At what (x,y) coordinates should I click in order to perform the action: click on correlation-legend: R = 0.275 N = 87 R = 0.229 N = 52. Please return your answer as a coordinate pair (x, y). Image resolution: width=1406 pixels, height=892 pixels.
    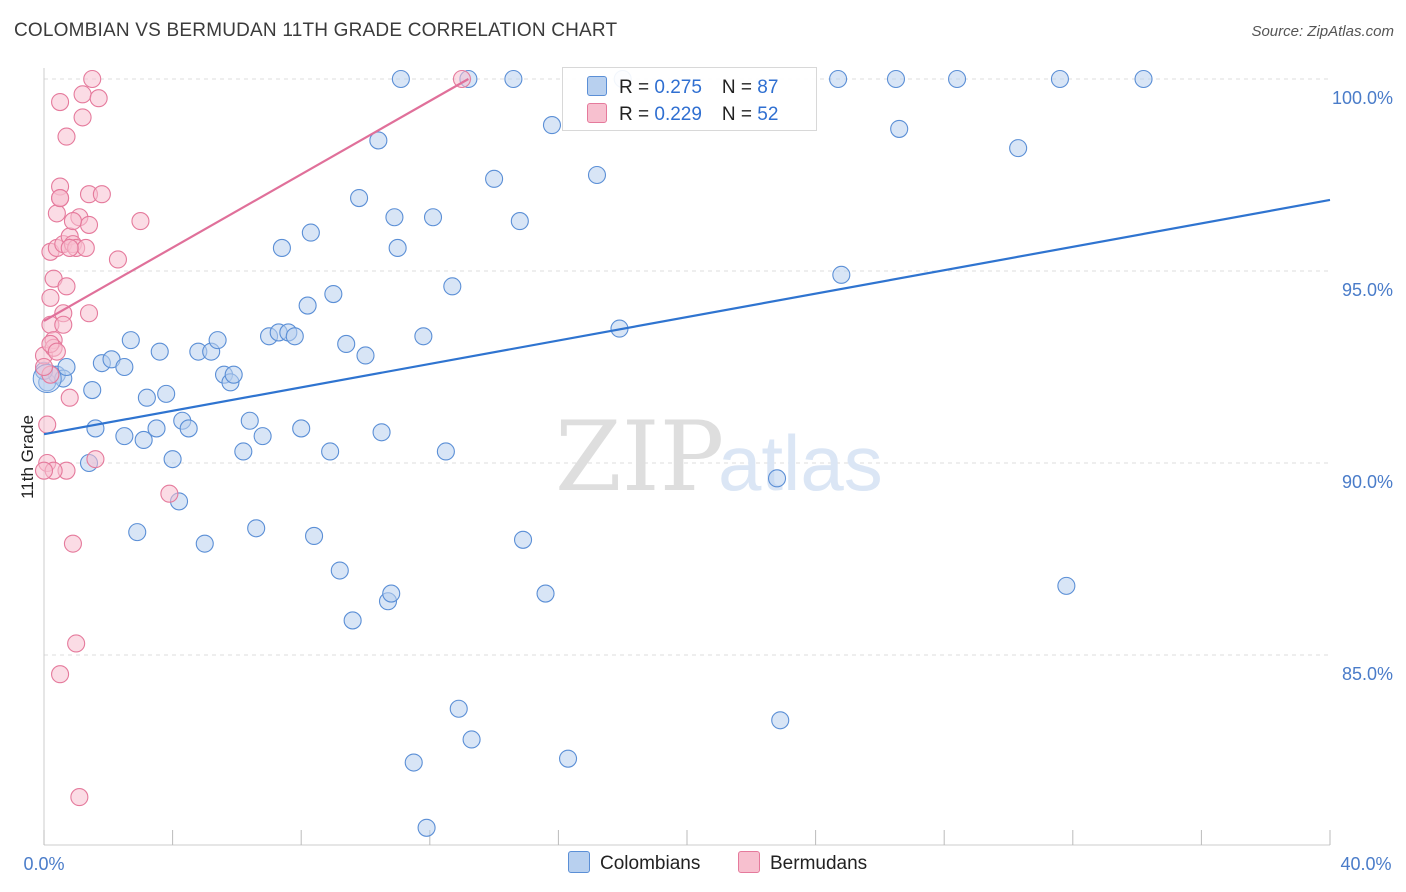
    Looking at the image, I should click on (689, 99).